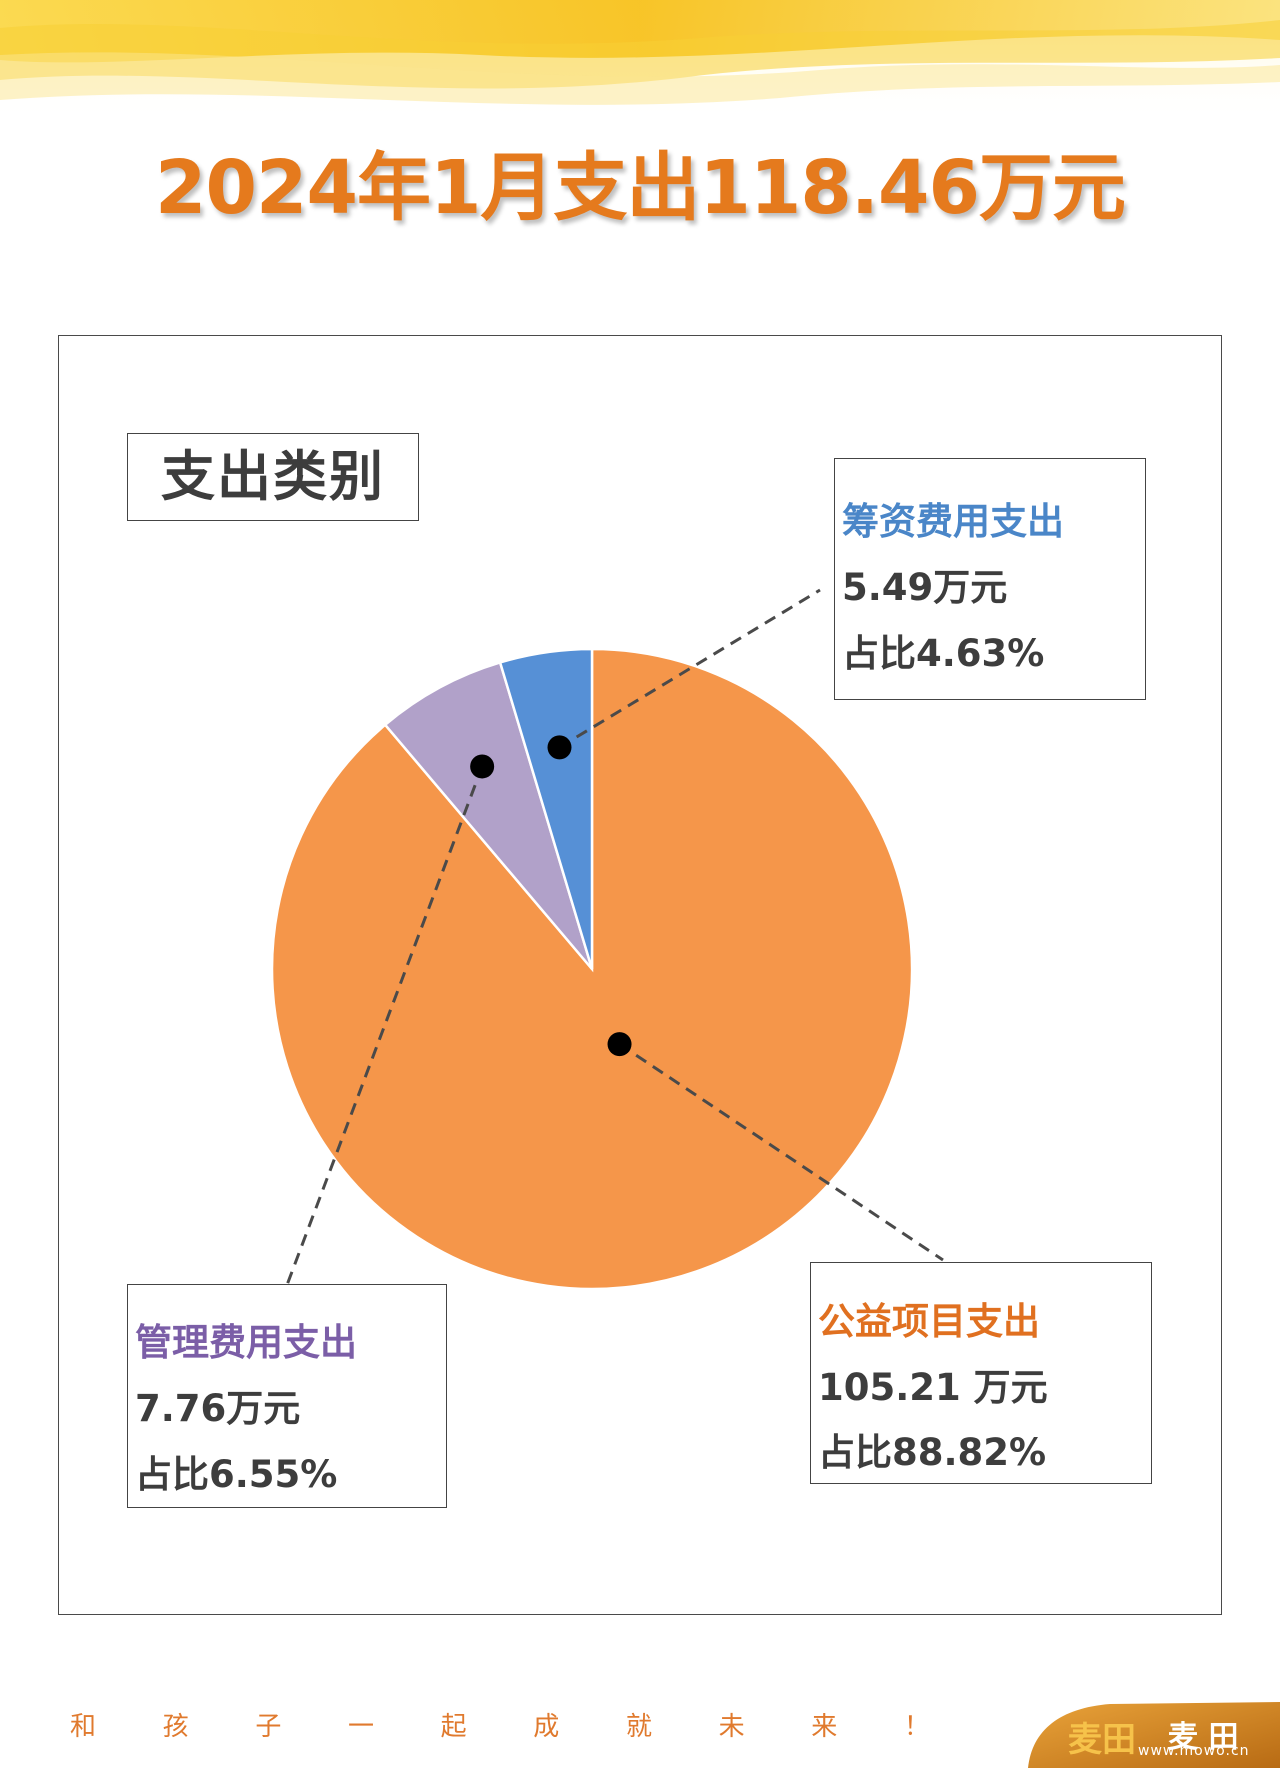  I want to click on logo-url: www.mowo.cn, so click(1194, 1751).